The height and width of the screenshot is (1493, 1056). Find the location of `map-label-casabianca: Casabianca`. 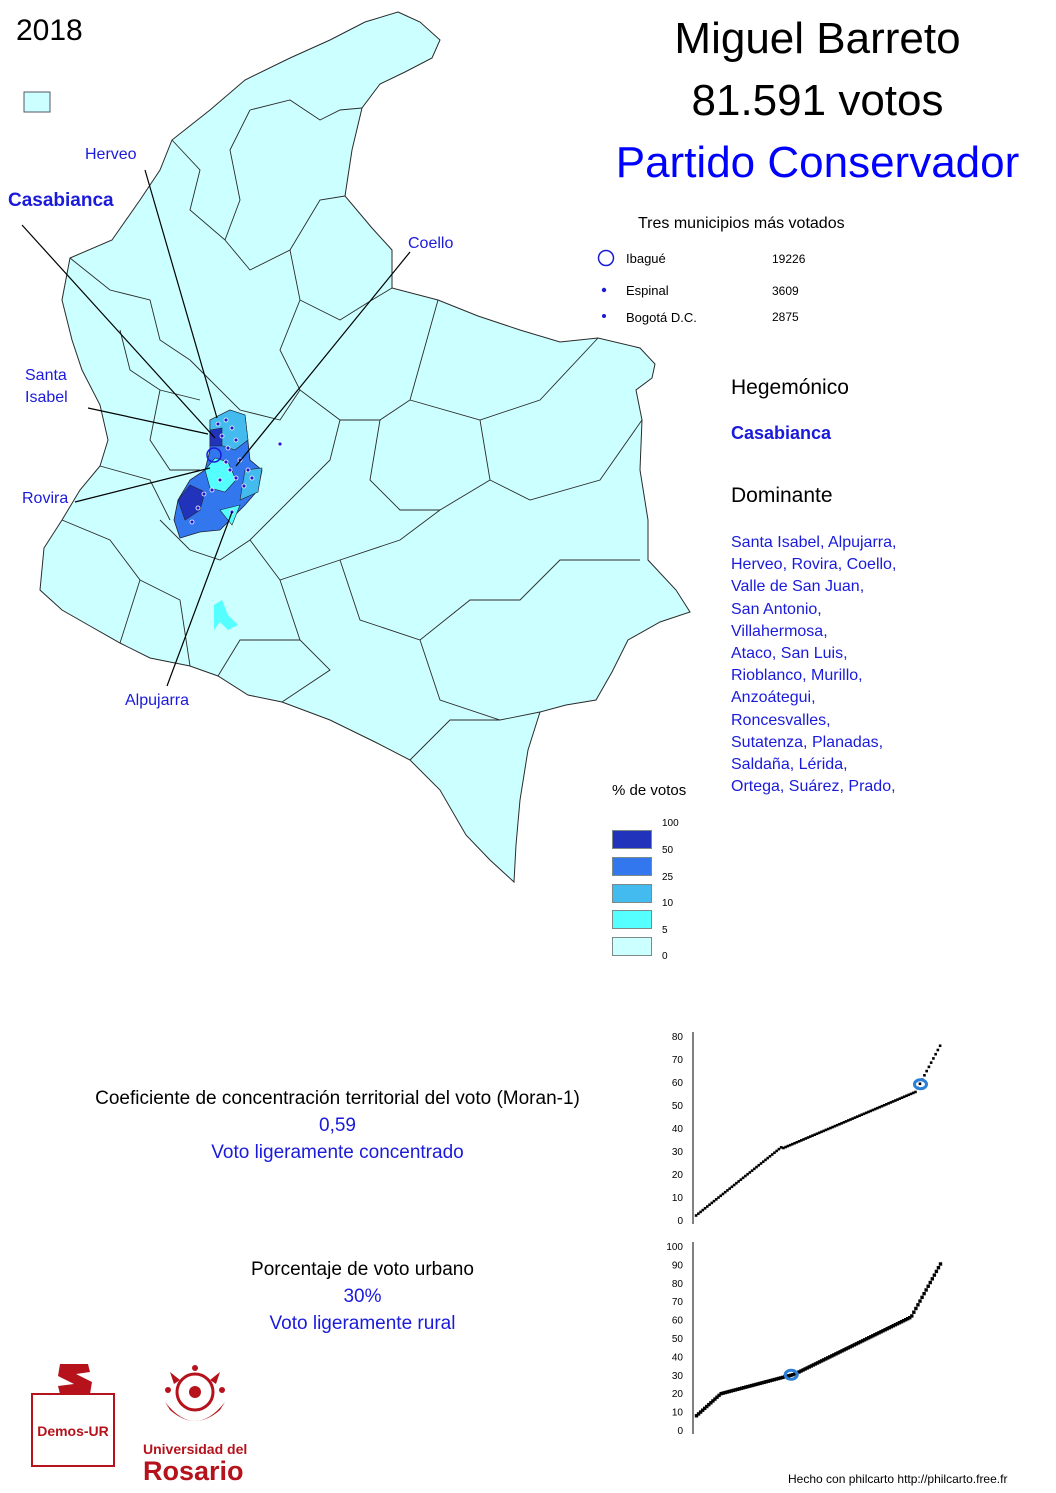

map-label-casabianca: Casabianca is located at coordinates (61, 200).